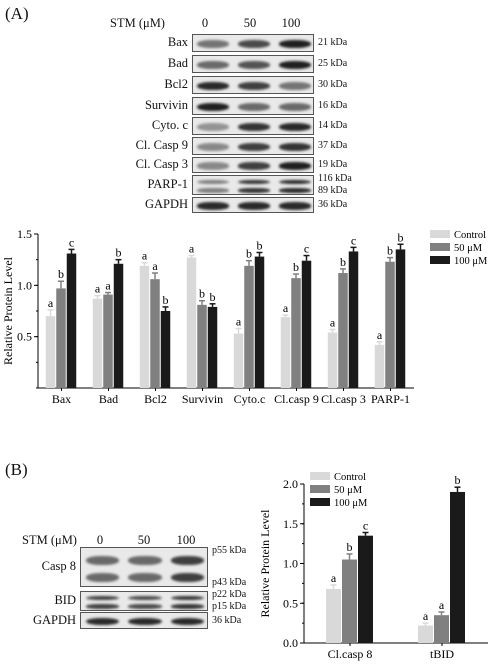 The width and height of the screenshot is (495, 669). I want to click on bar-50-m-cyto-c, so click(249, 326).